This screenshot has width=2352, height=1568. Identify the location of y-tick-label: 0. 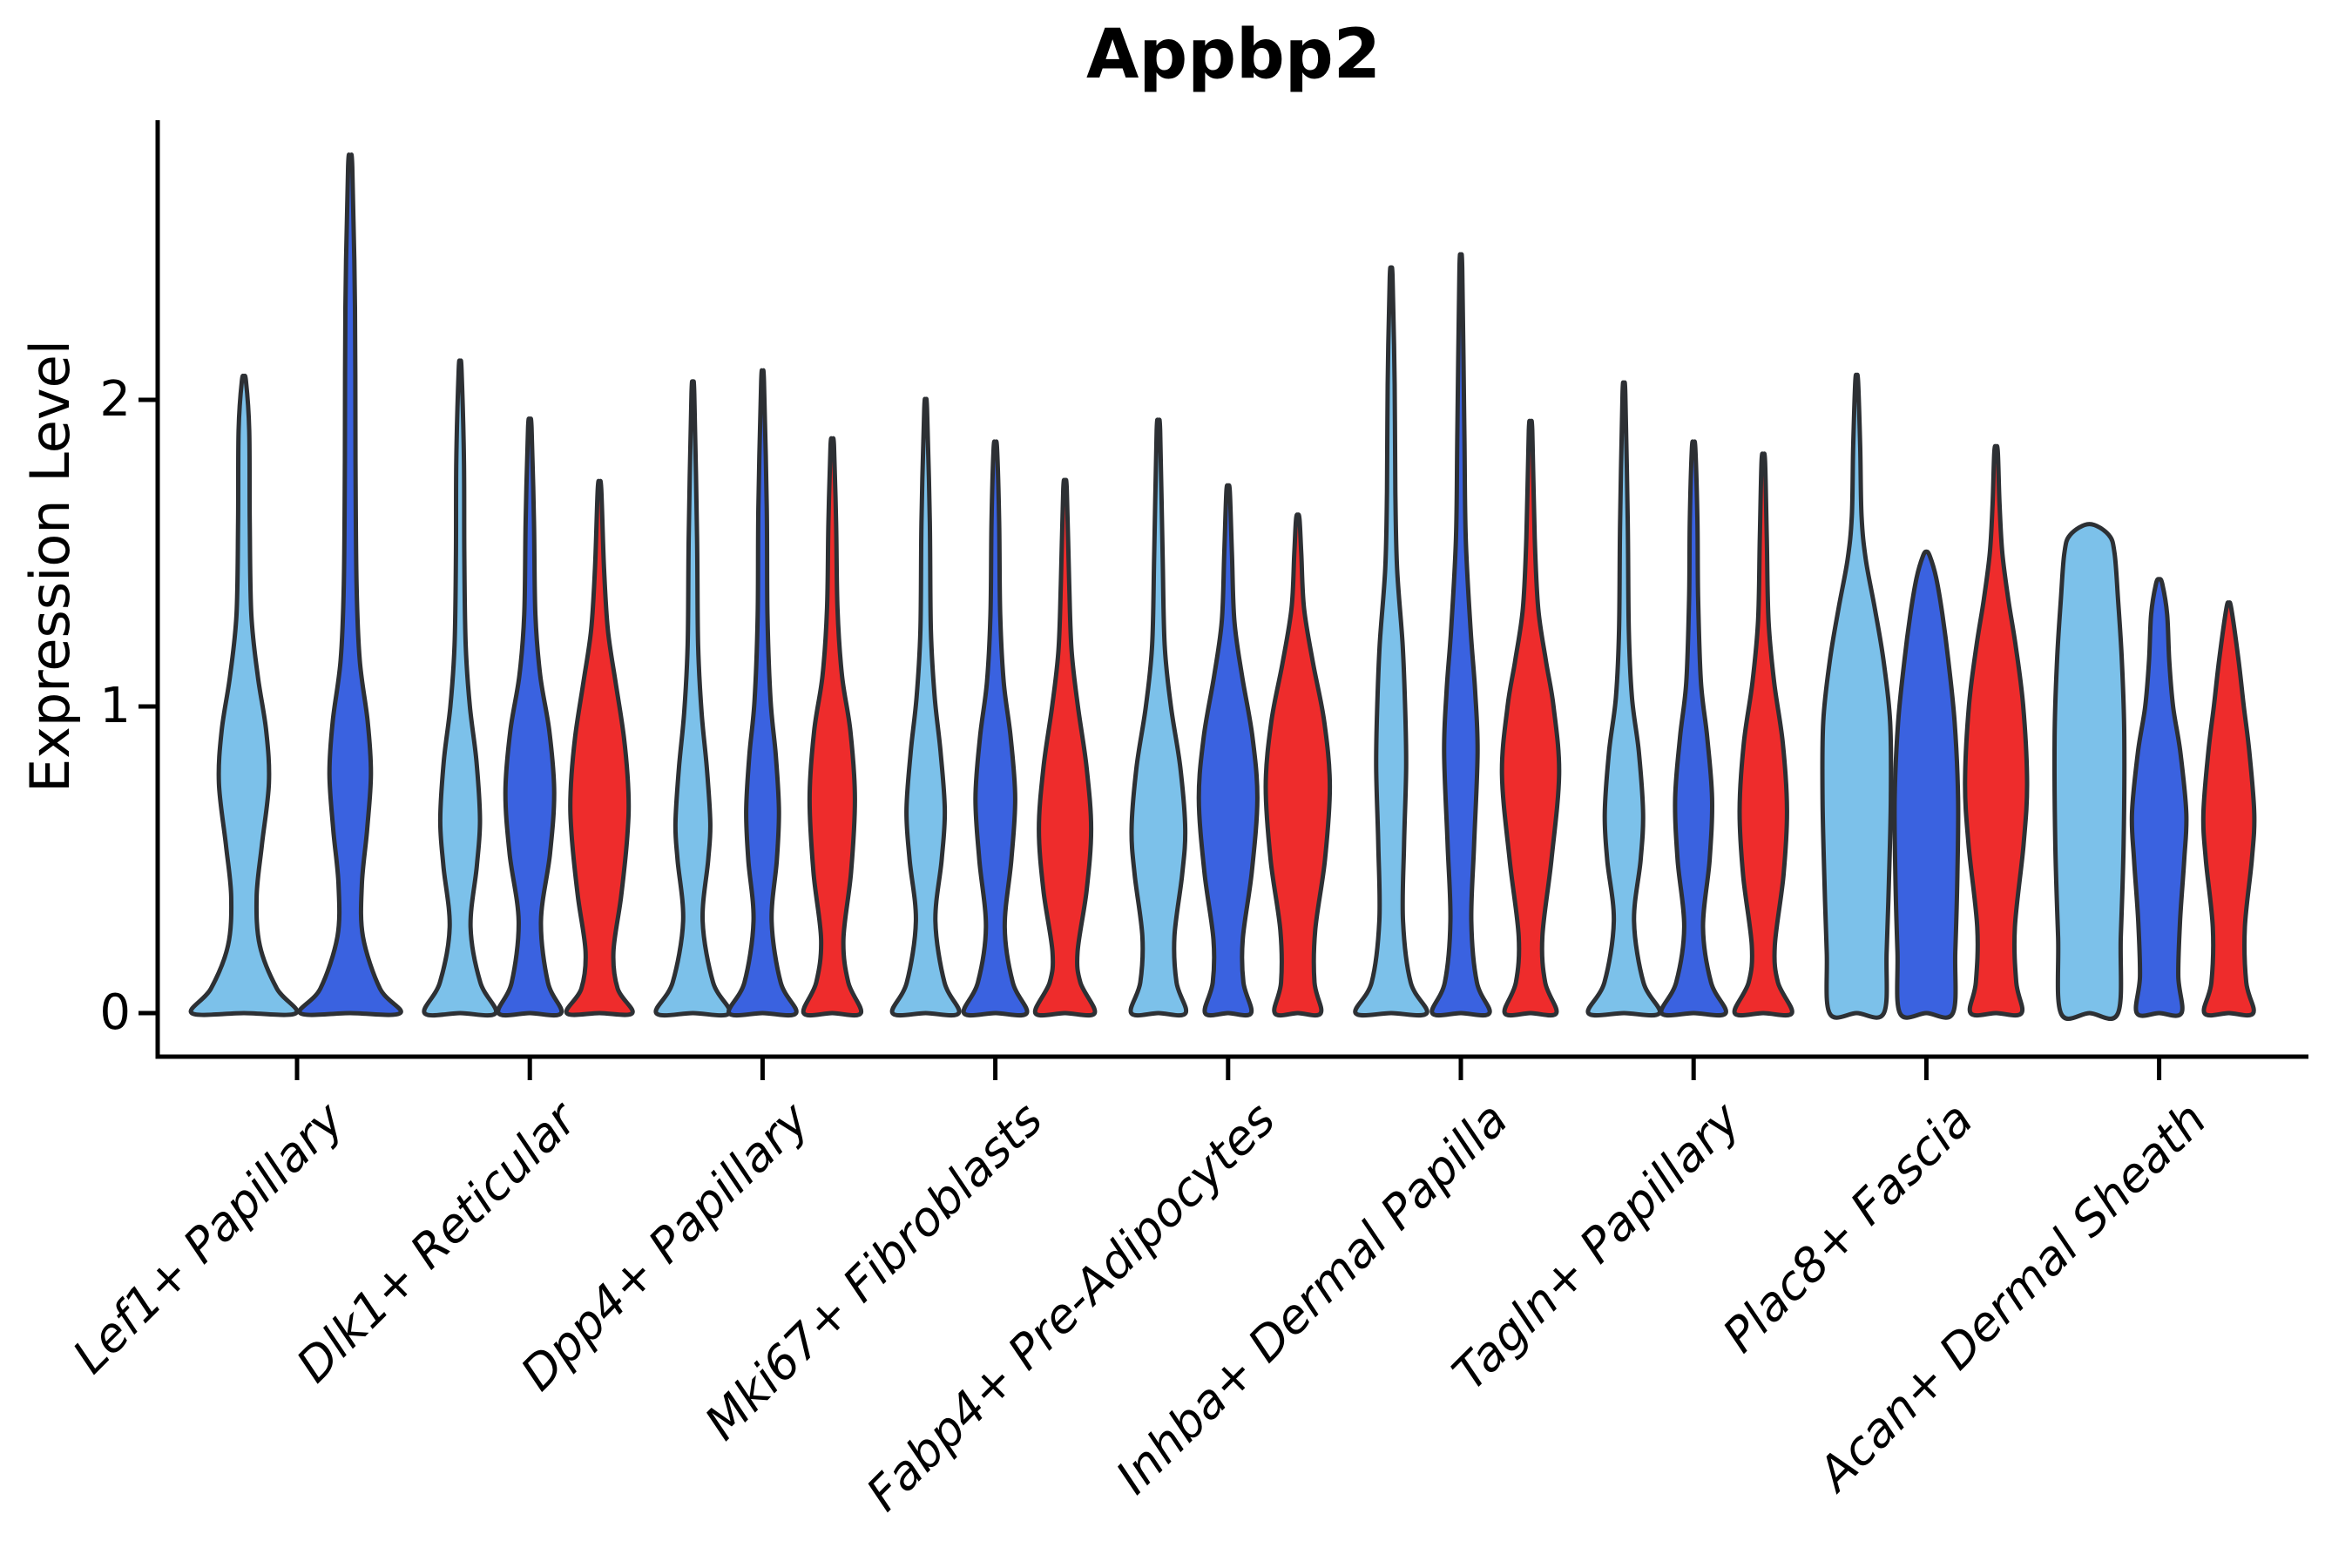
(115, 1013).